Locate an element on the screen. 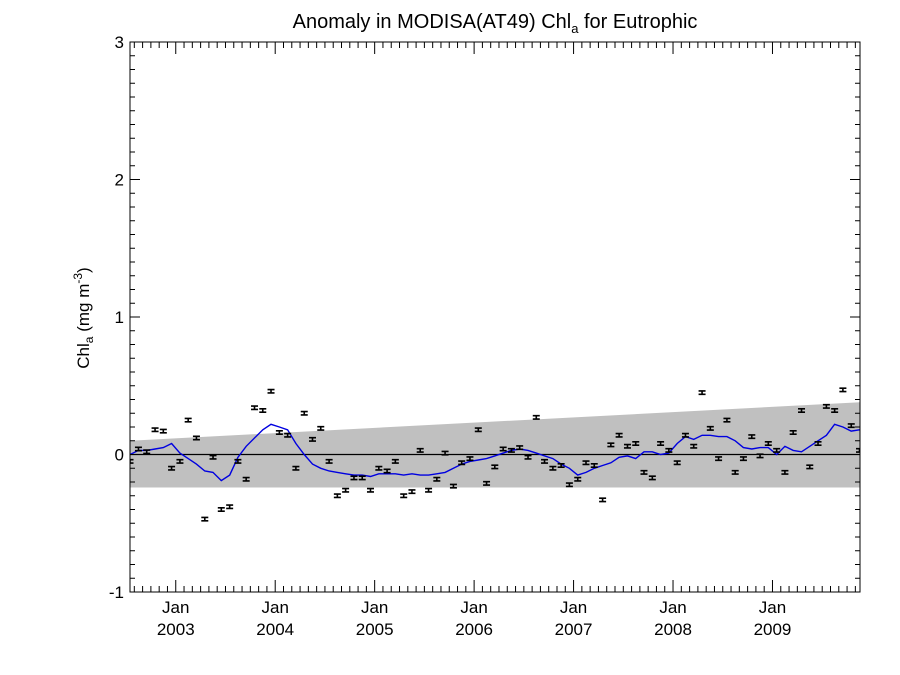  ylabel-superscript: -3 is located at coordinates (78, 278).